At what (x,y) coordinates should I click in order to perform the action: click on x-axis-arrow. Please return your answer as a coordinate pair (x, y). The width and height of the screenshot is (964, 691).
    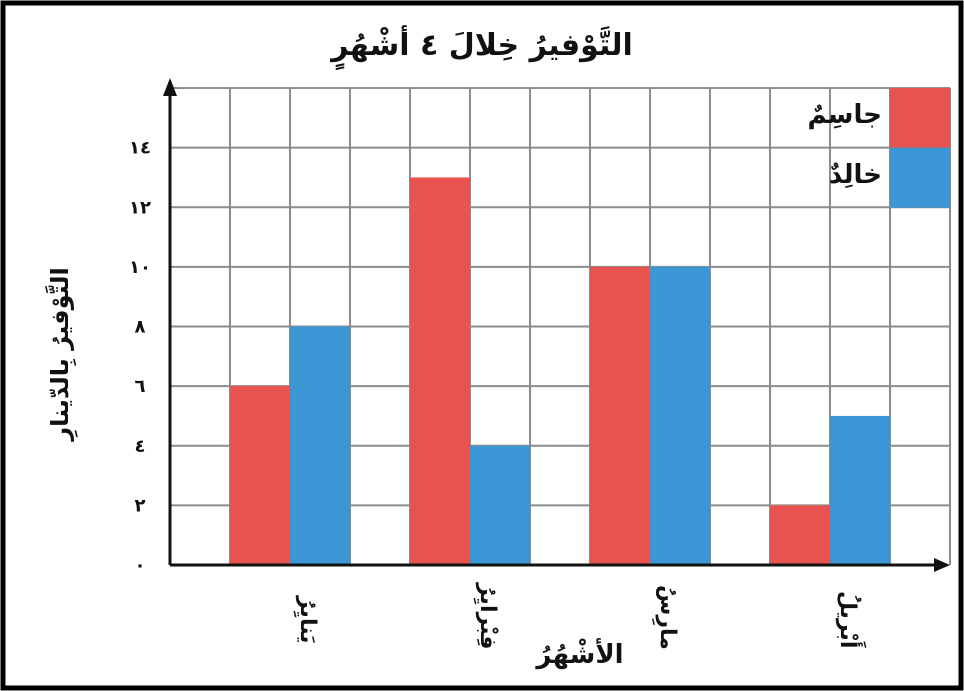
    Looking at the image, I should click on (942, 565).